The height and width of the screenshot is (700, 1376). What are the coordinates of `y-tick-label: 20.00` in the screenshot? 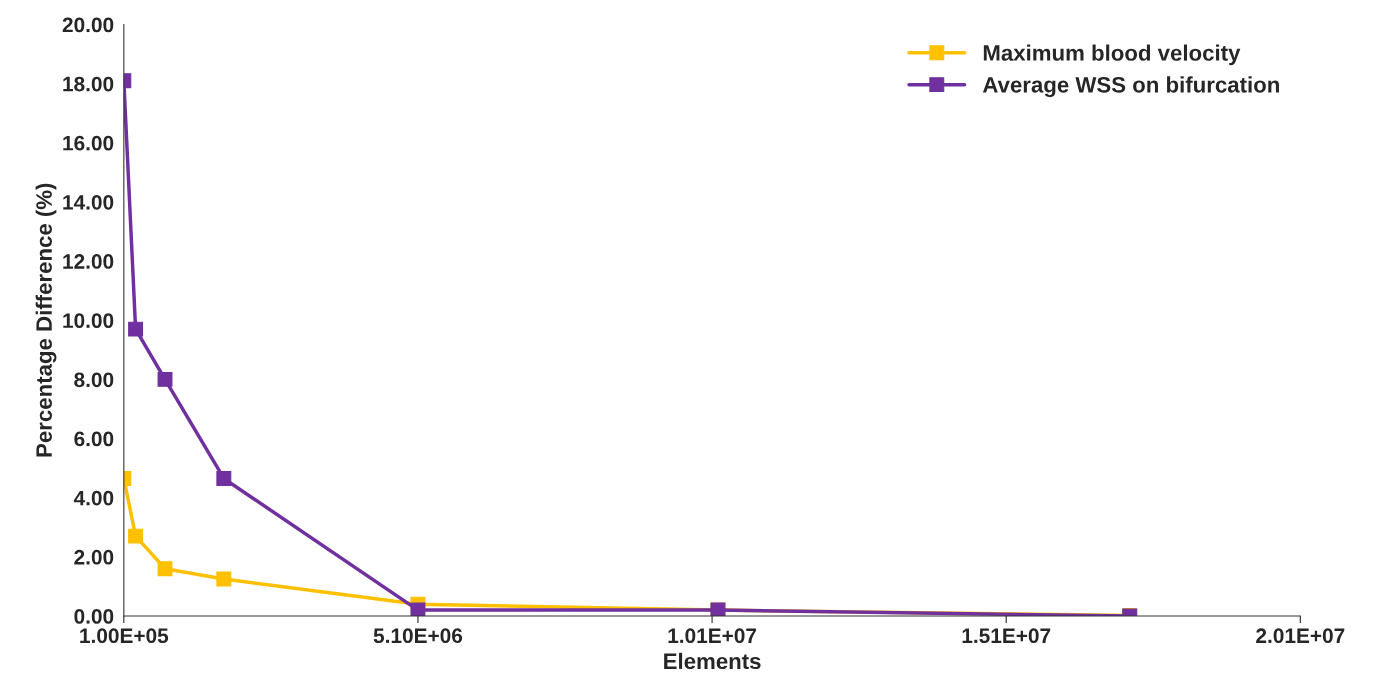 It's located at (88, 25).